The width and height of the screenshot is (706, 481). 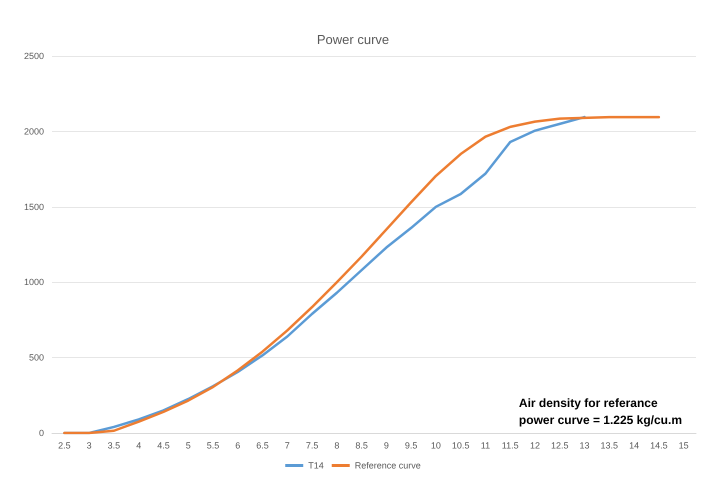 I want to click on x-tick-label: 5.5, so click(x=213, y=445).